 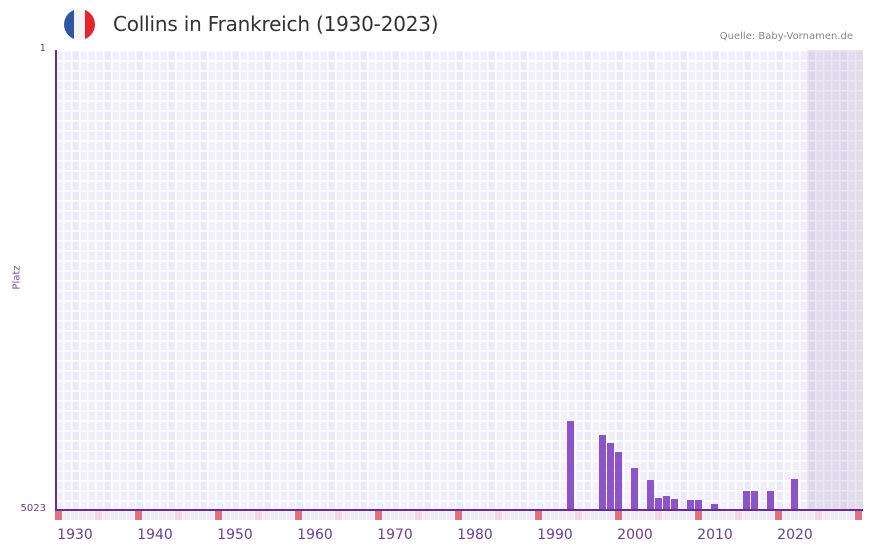 I want to click on bar-2002, so click(x=650, y=495).